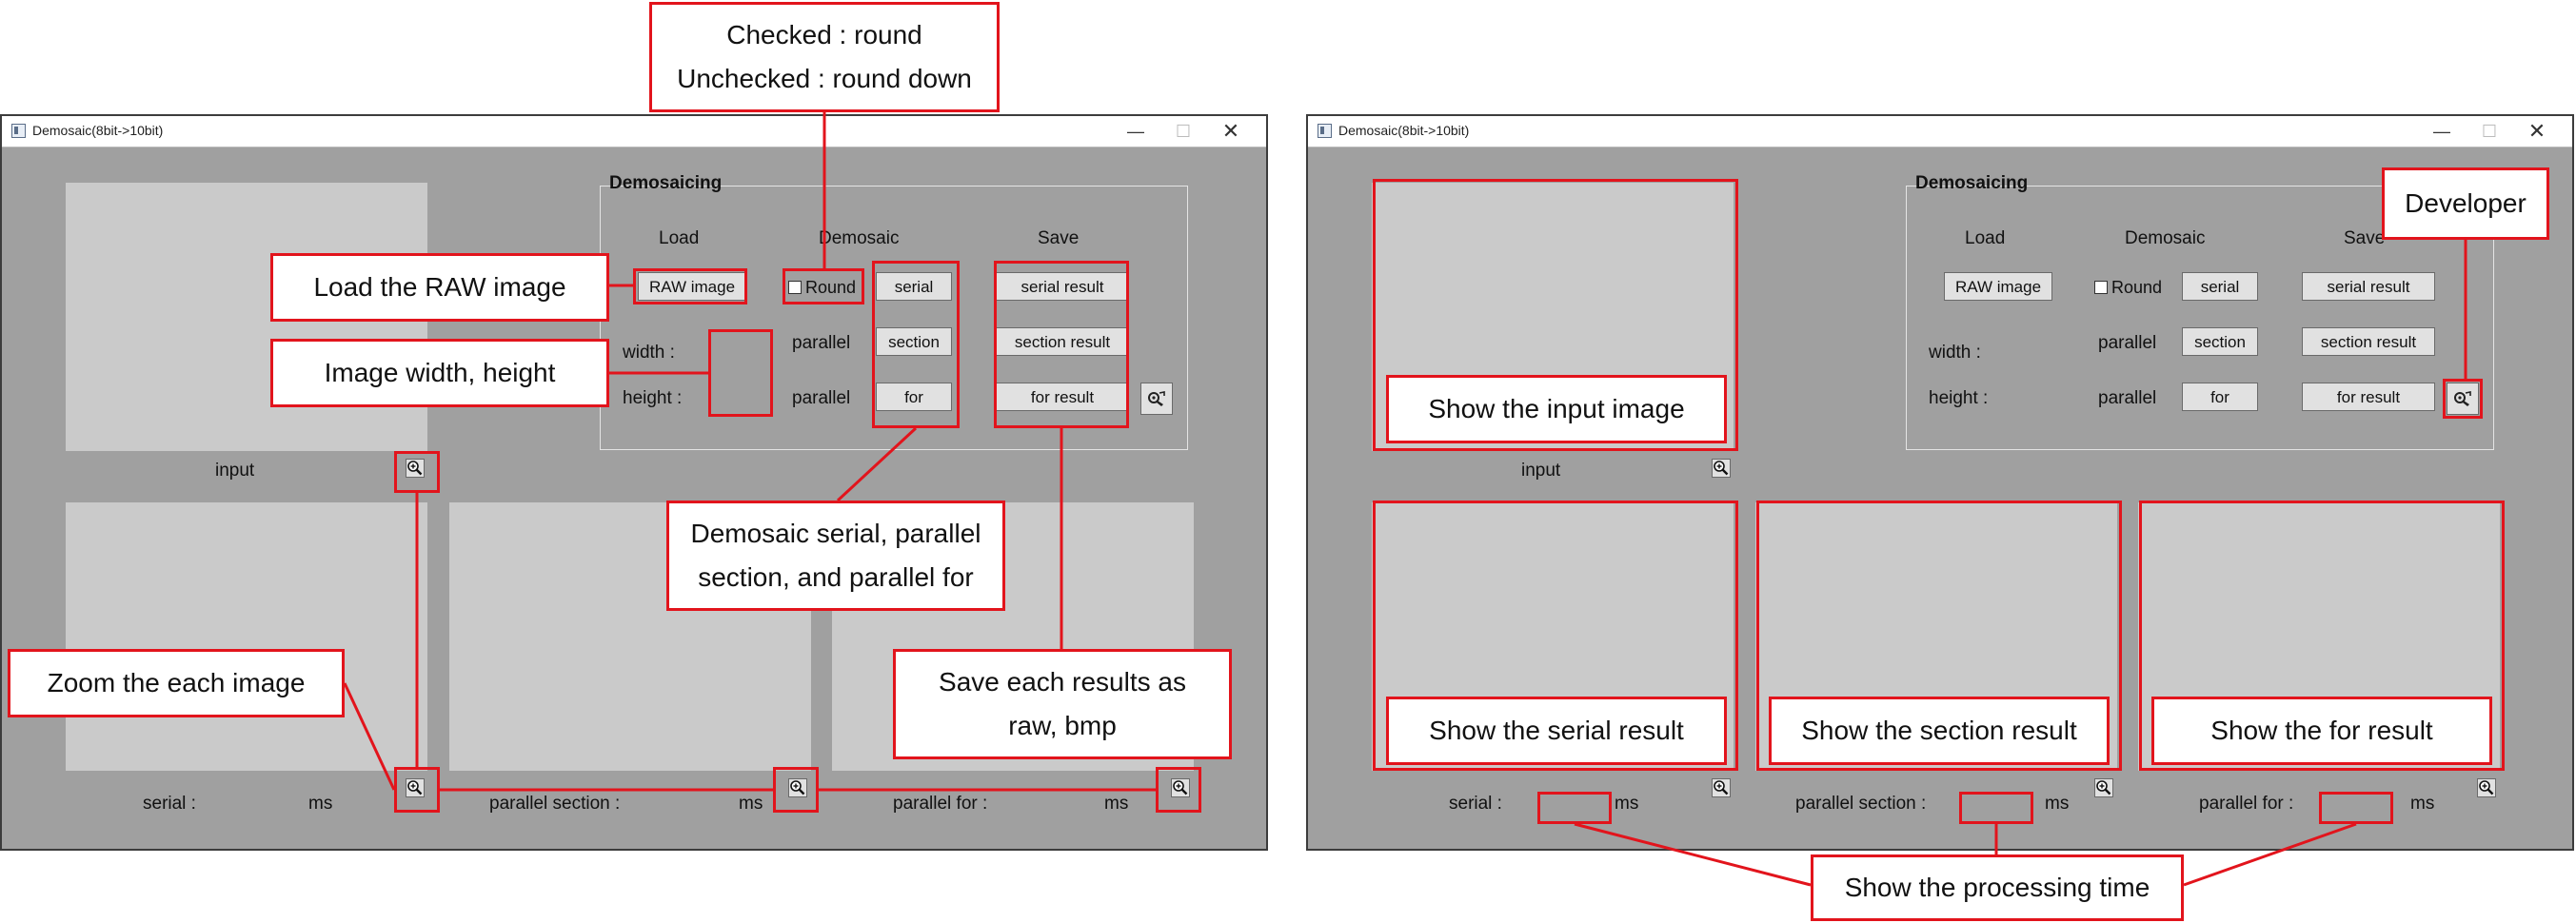  Describe the element at coordinates (1555, 636) in the screenshot. I see `highlight-serial-panel` at that location.